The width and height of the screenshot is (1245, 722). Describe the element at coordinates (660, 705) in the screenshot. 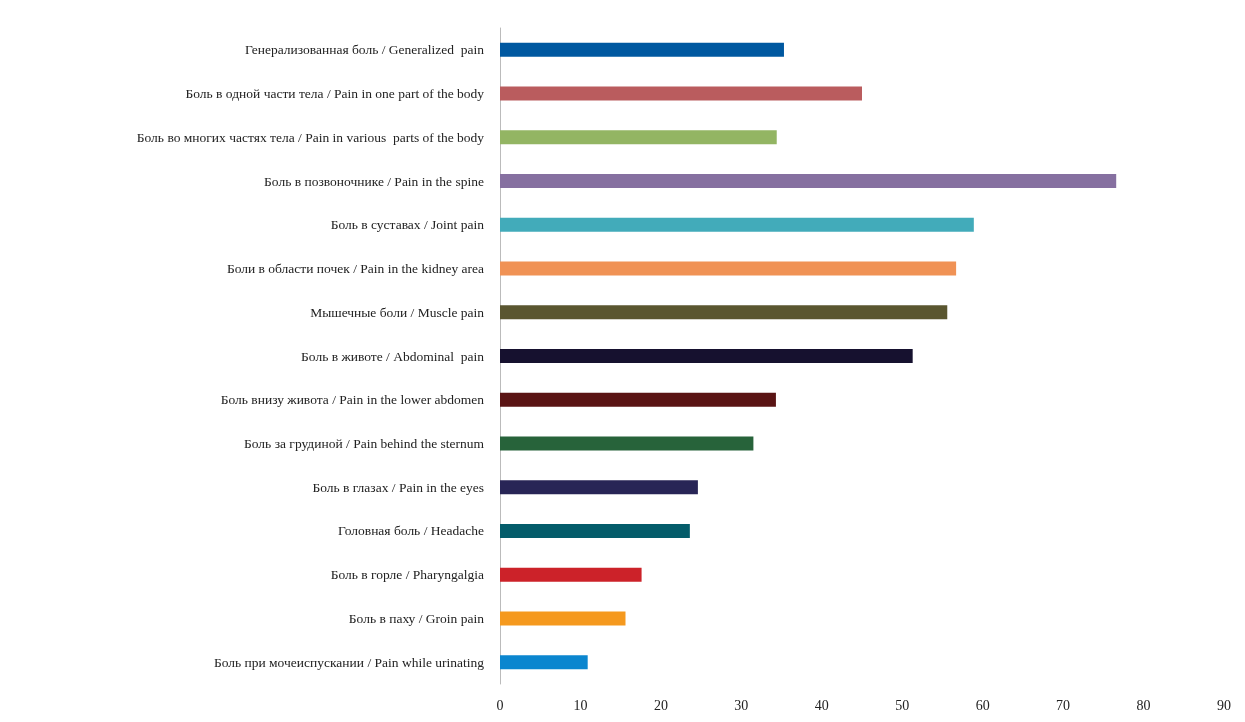

I see `x-tick-label: 20` at that location.